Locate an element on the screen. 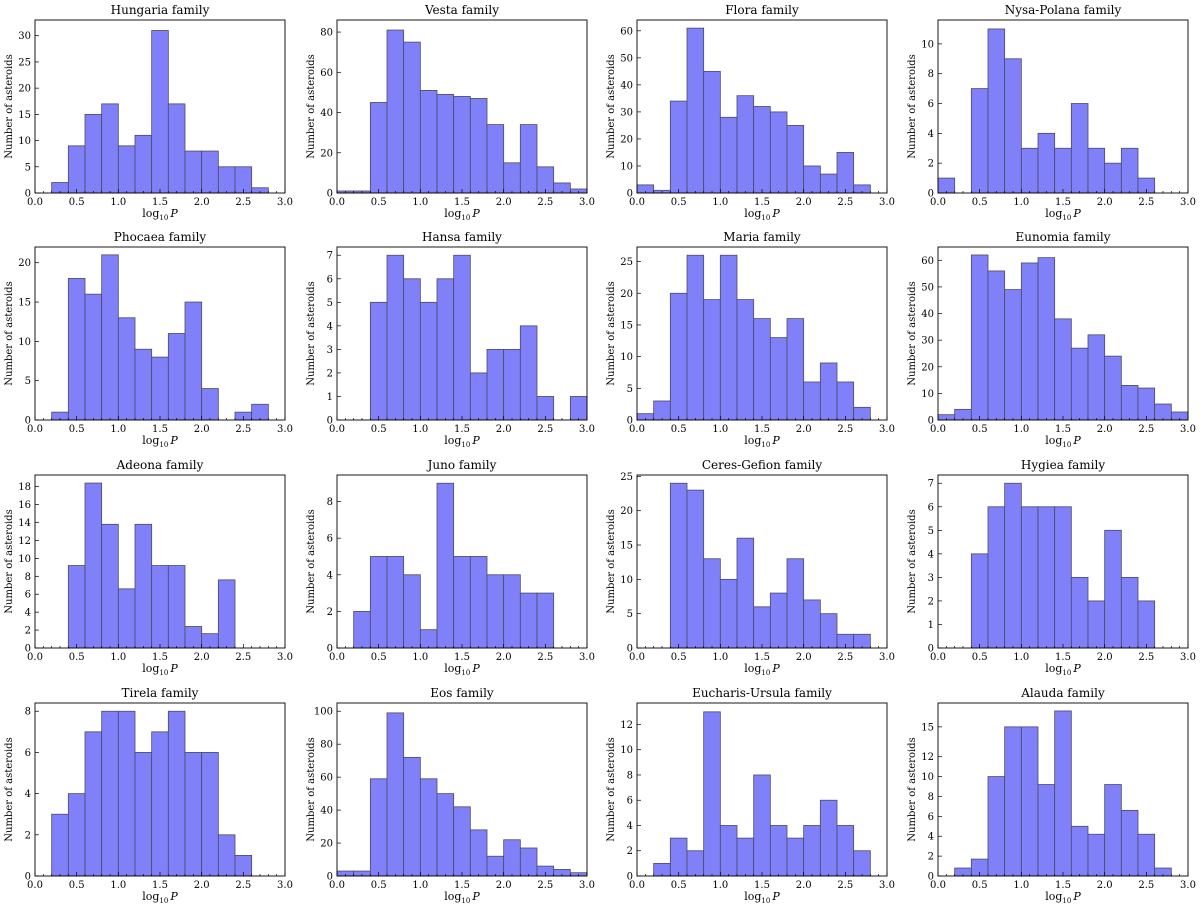  y-tick-label: 40 is located at coordinates (927, 314).